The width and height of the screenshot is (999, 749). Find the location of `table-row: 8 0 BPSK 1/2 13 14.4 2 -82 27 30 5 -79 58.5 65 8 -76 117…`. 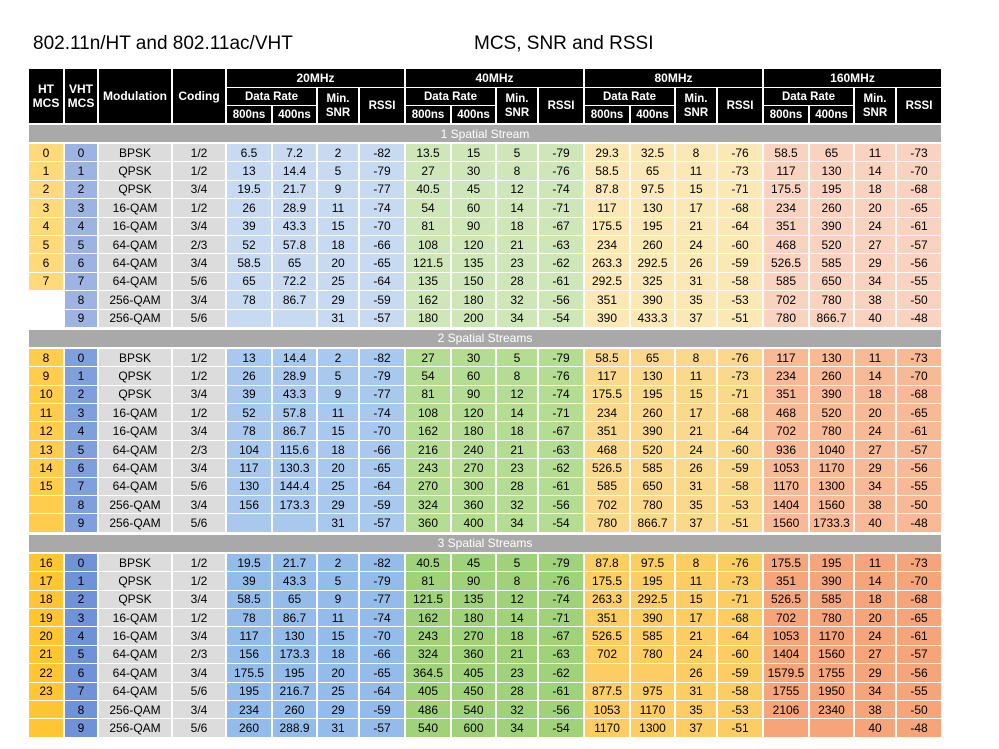

table-row: 8 0 BPSK 1/2 13 14.4 2 -82 27 30 5 -79 58.5 65 8 -76 117… is located at coordinates (485, 358).